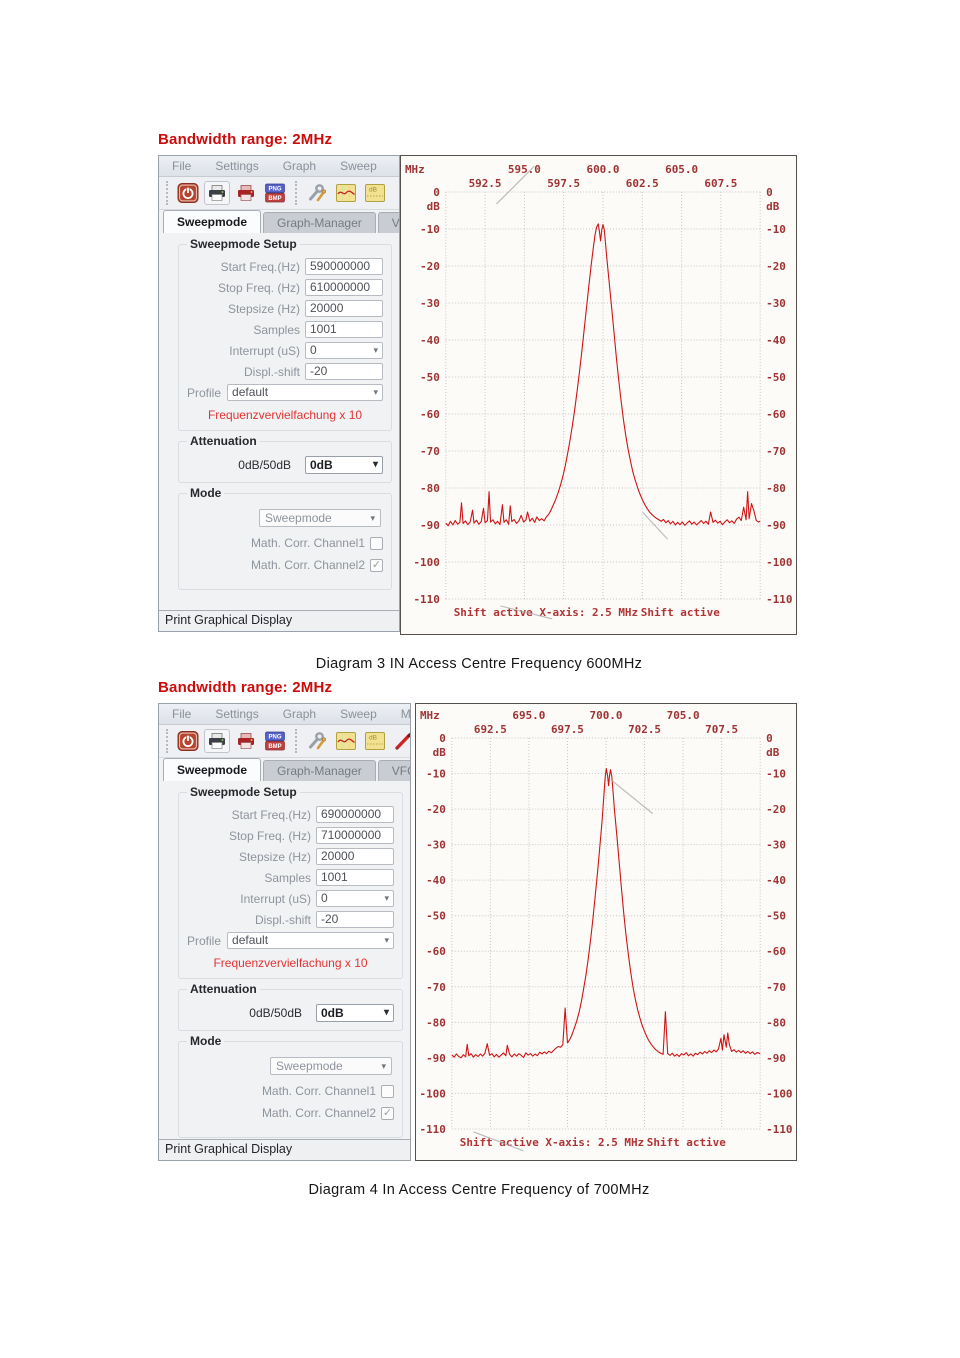 Image resolution: width=960 pixels, height=1358 pixels. What do you see at coordinates (430, 229) in the screenshot?
I see `y-axis-tick-label: -10` at bounding box center [430, 229].